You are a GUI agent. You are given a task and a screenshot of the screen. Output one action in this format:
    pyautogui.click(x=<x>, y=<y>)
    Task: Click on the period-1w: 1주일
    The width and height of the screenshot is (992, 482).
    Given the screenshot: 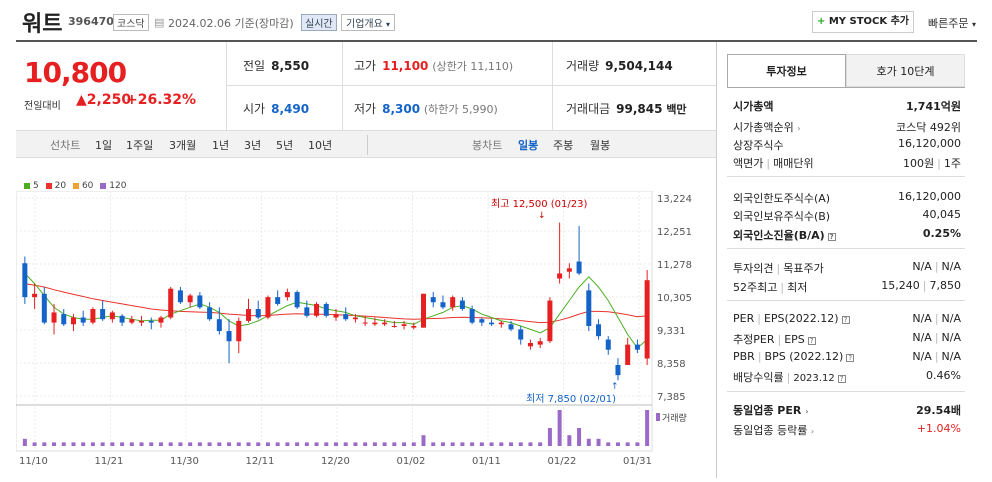 What is the action you would take?
    pyautogui.click(x=140, y=145)
    